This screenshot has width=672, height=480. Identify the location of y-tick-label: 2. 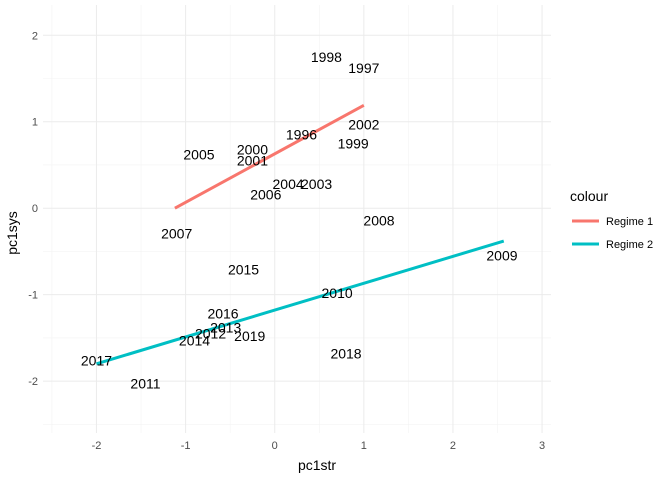
(35, 36).